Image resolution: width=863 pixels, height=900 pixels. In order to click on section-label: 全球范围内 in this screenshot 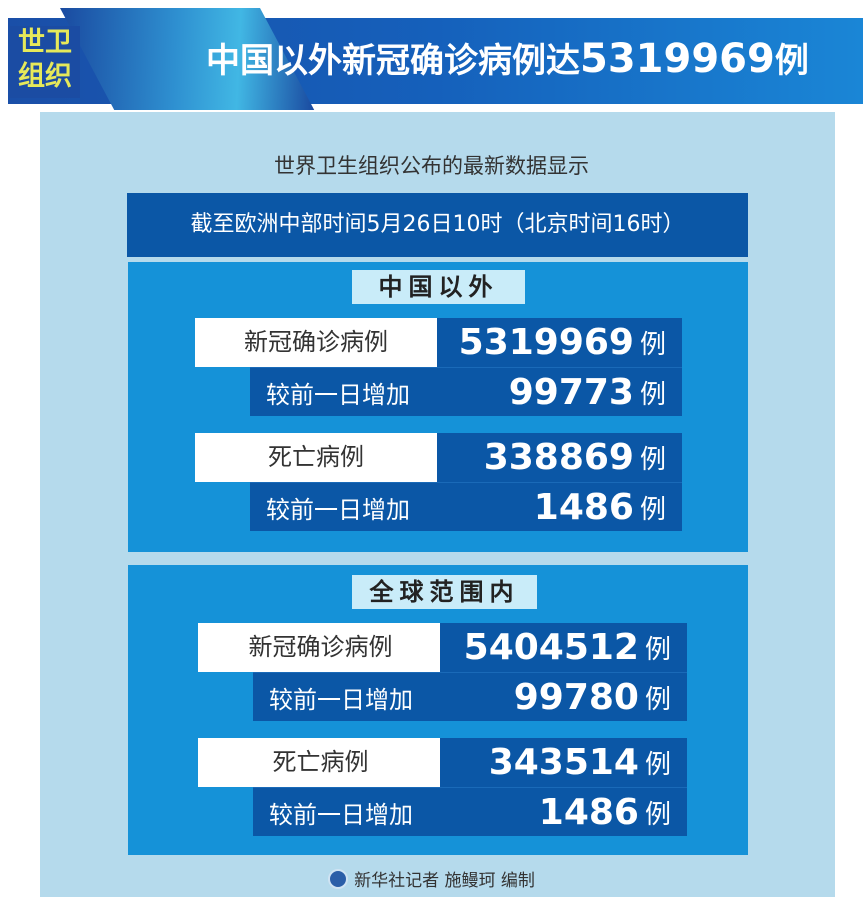, I will do `click(444, 592)`.